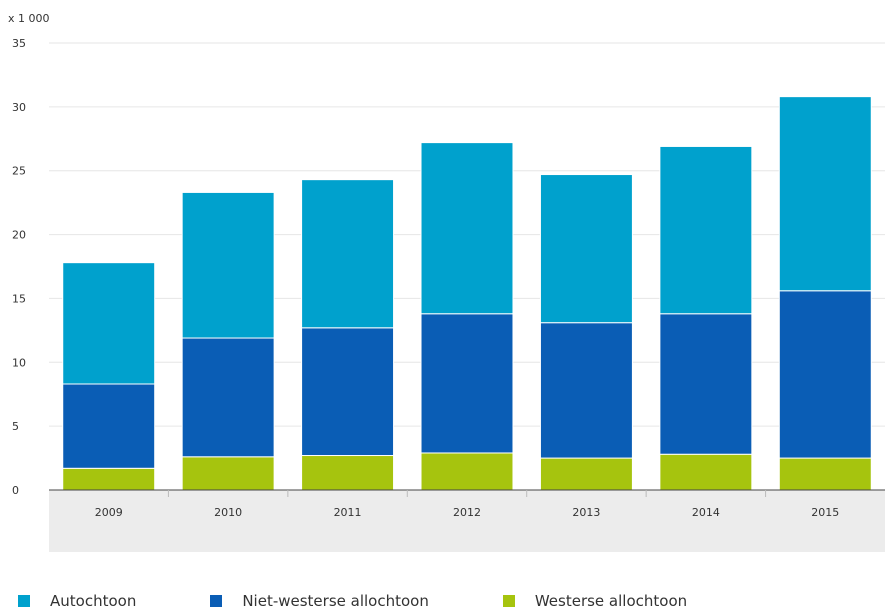 This screenshot has width=885, height=614. I want to click on x-tick-label: 2010, so click(228, 512).